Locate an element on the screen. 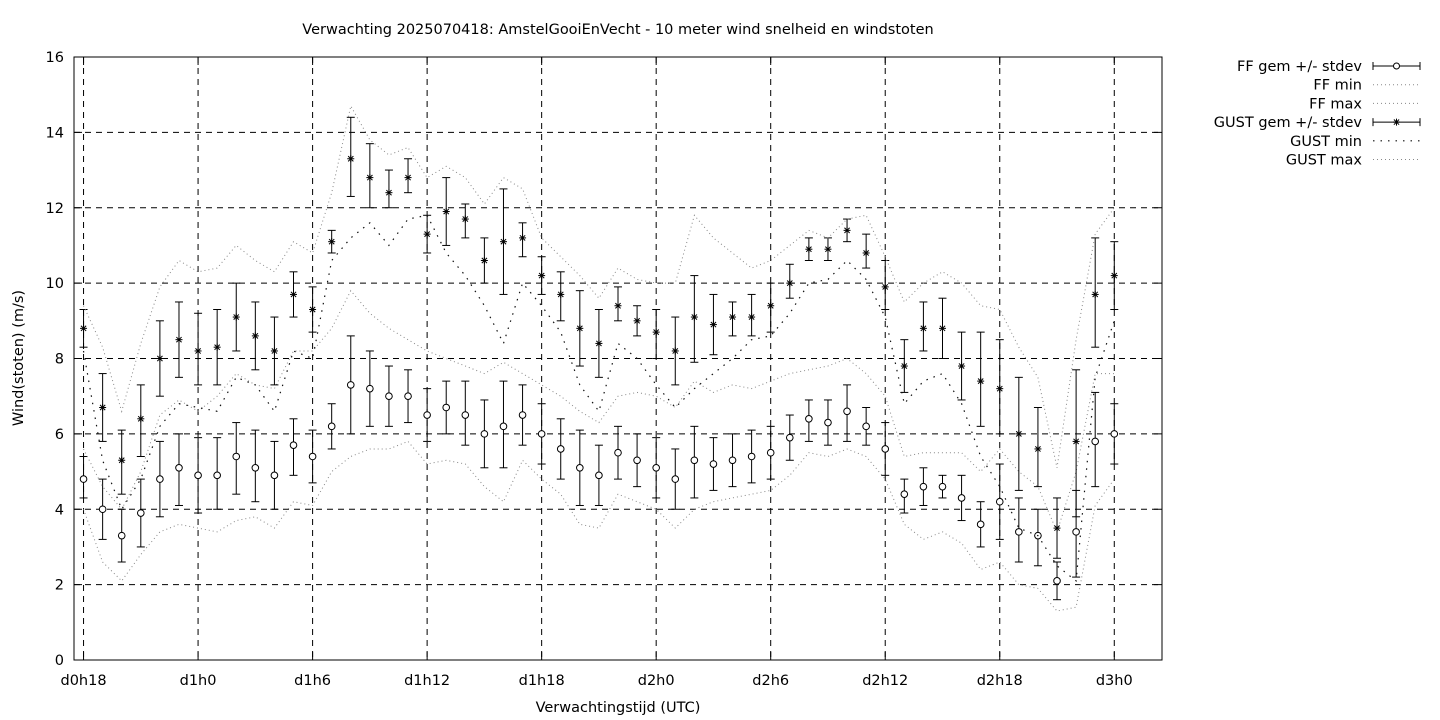 This screenshot has width=1440, height=720. x-tick-label: d1h6 is located at coordinates (312, 681).